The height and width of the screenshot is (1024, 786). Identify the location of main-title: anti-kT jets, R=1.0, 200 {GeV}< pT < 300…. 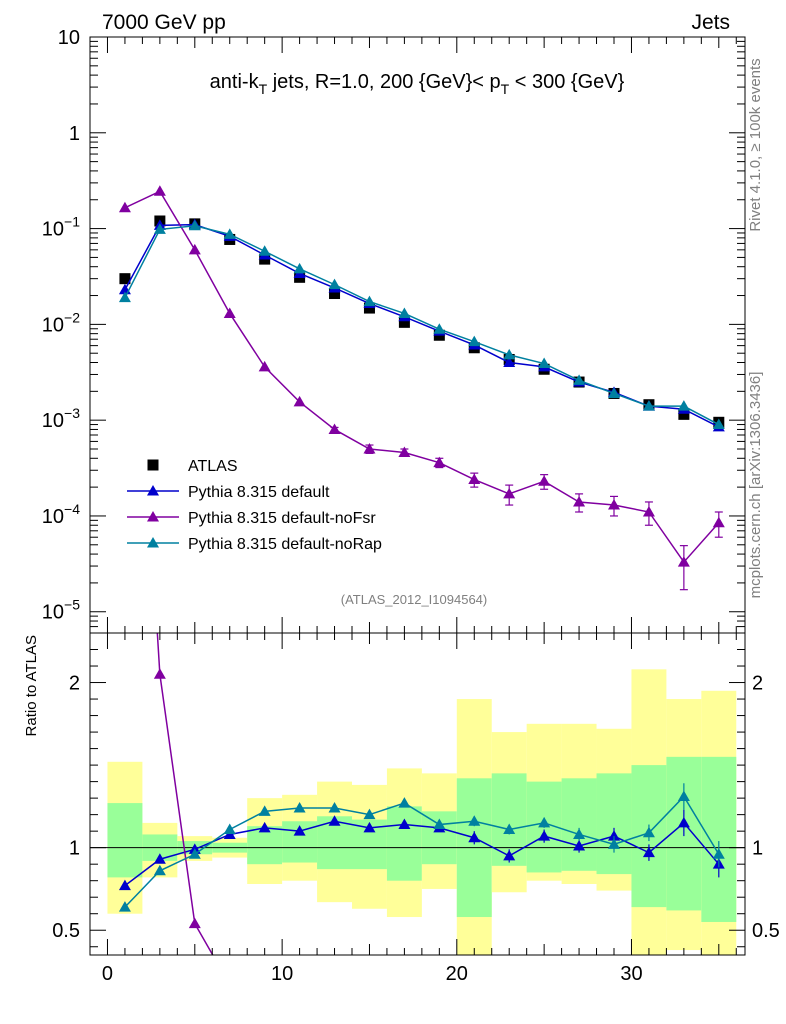
(417, 84).